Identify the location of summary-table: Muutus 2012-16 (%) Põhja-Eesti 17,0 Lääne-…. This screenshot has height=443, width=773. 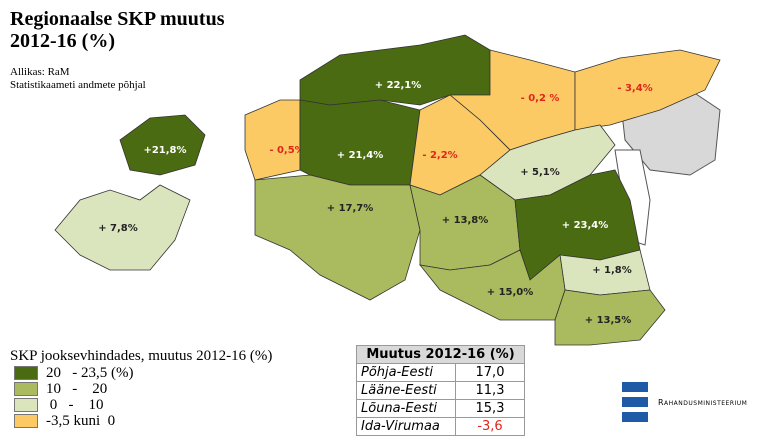
(440, 390).